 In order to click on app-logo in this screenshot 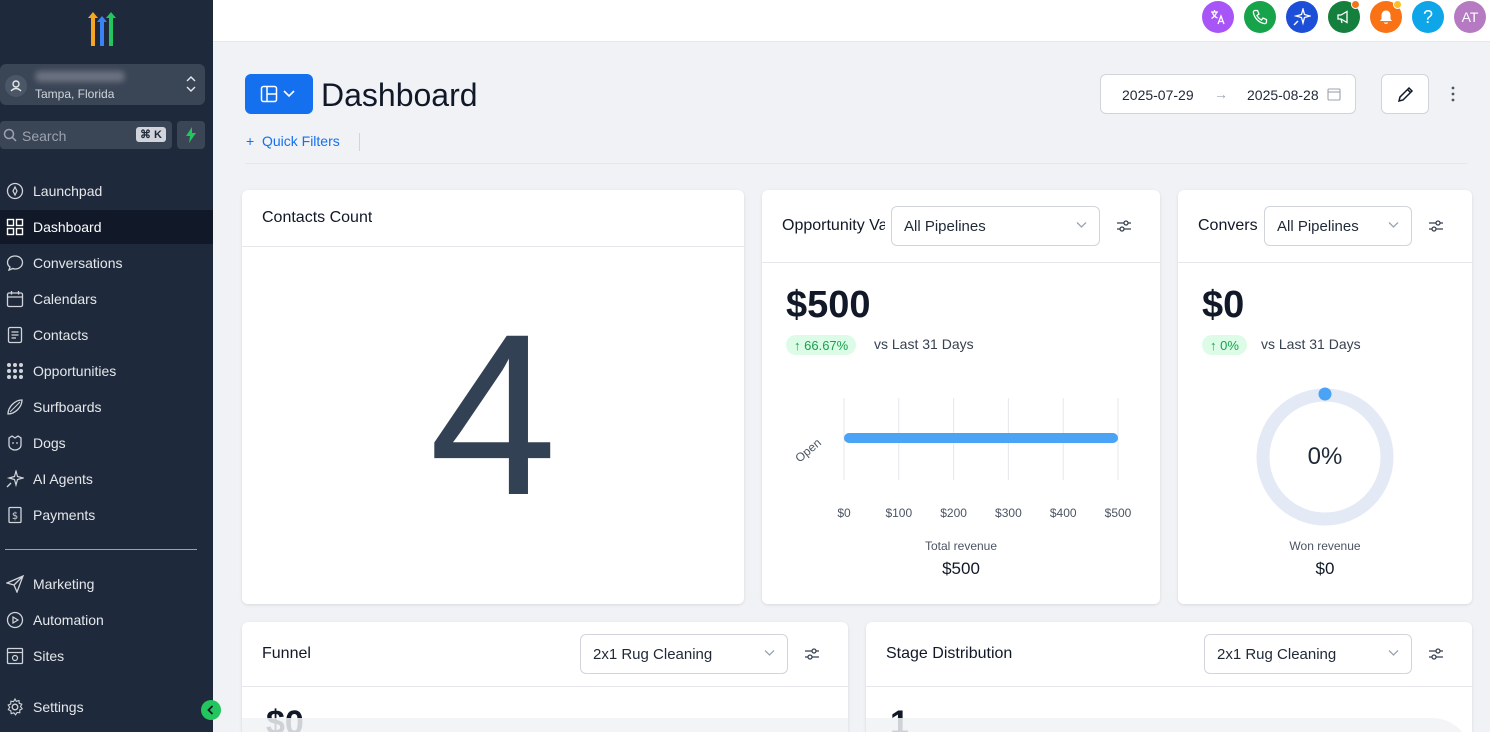, I will do `click(102, 29)`.